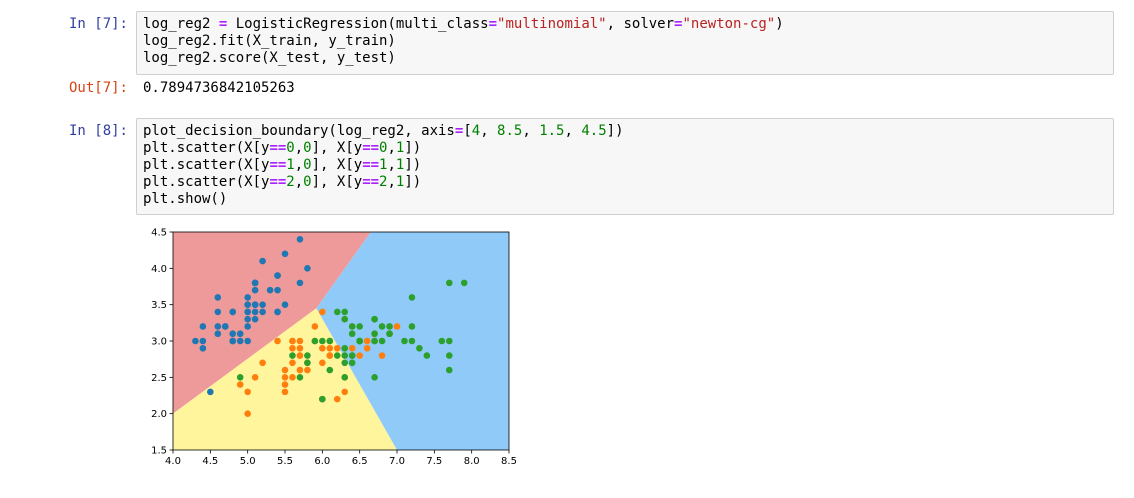  Describe the element at coordinates (185, 199) in the screenshot. I see `code-line: plt.show()` at that location.